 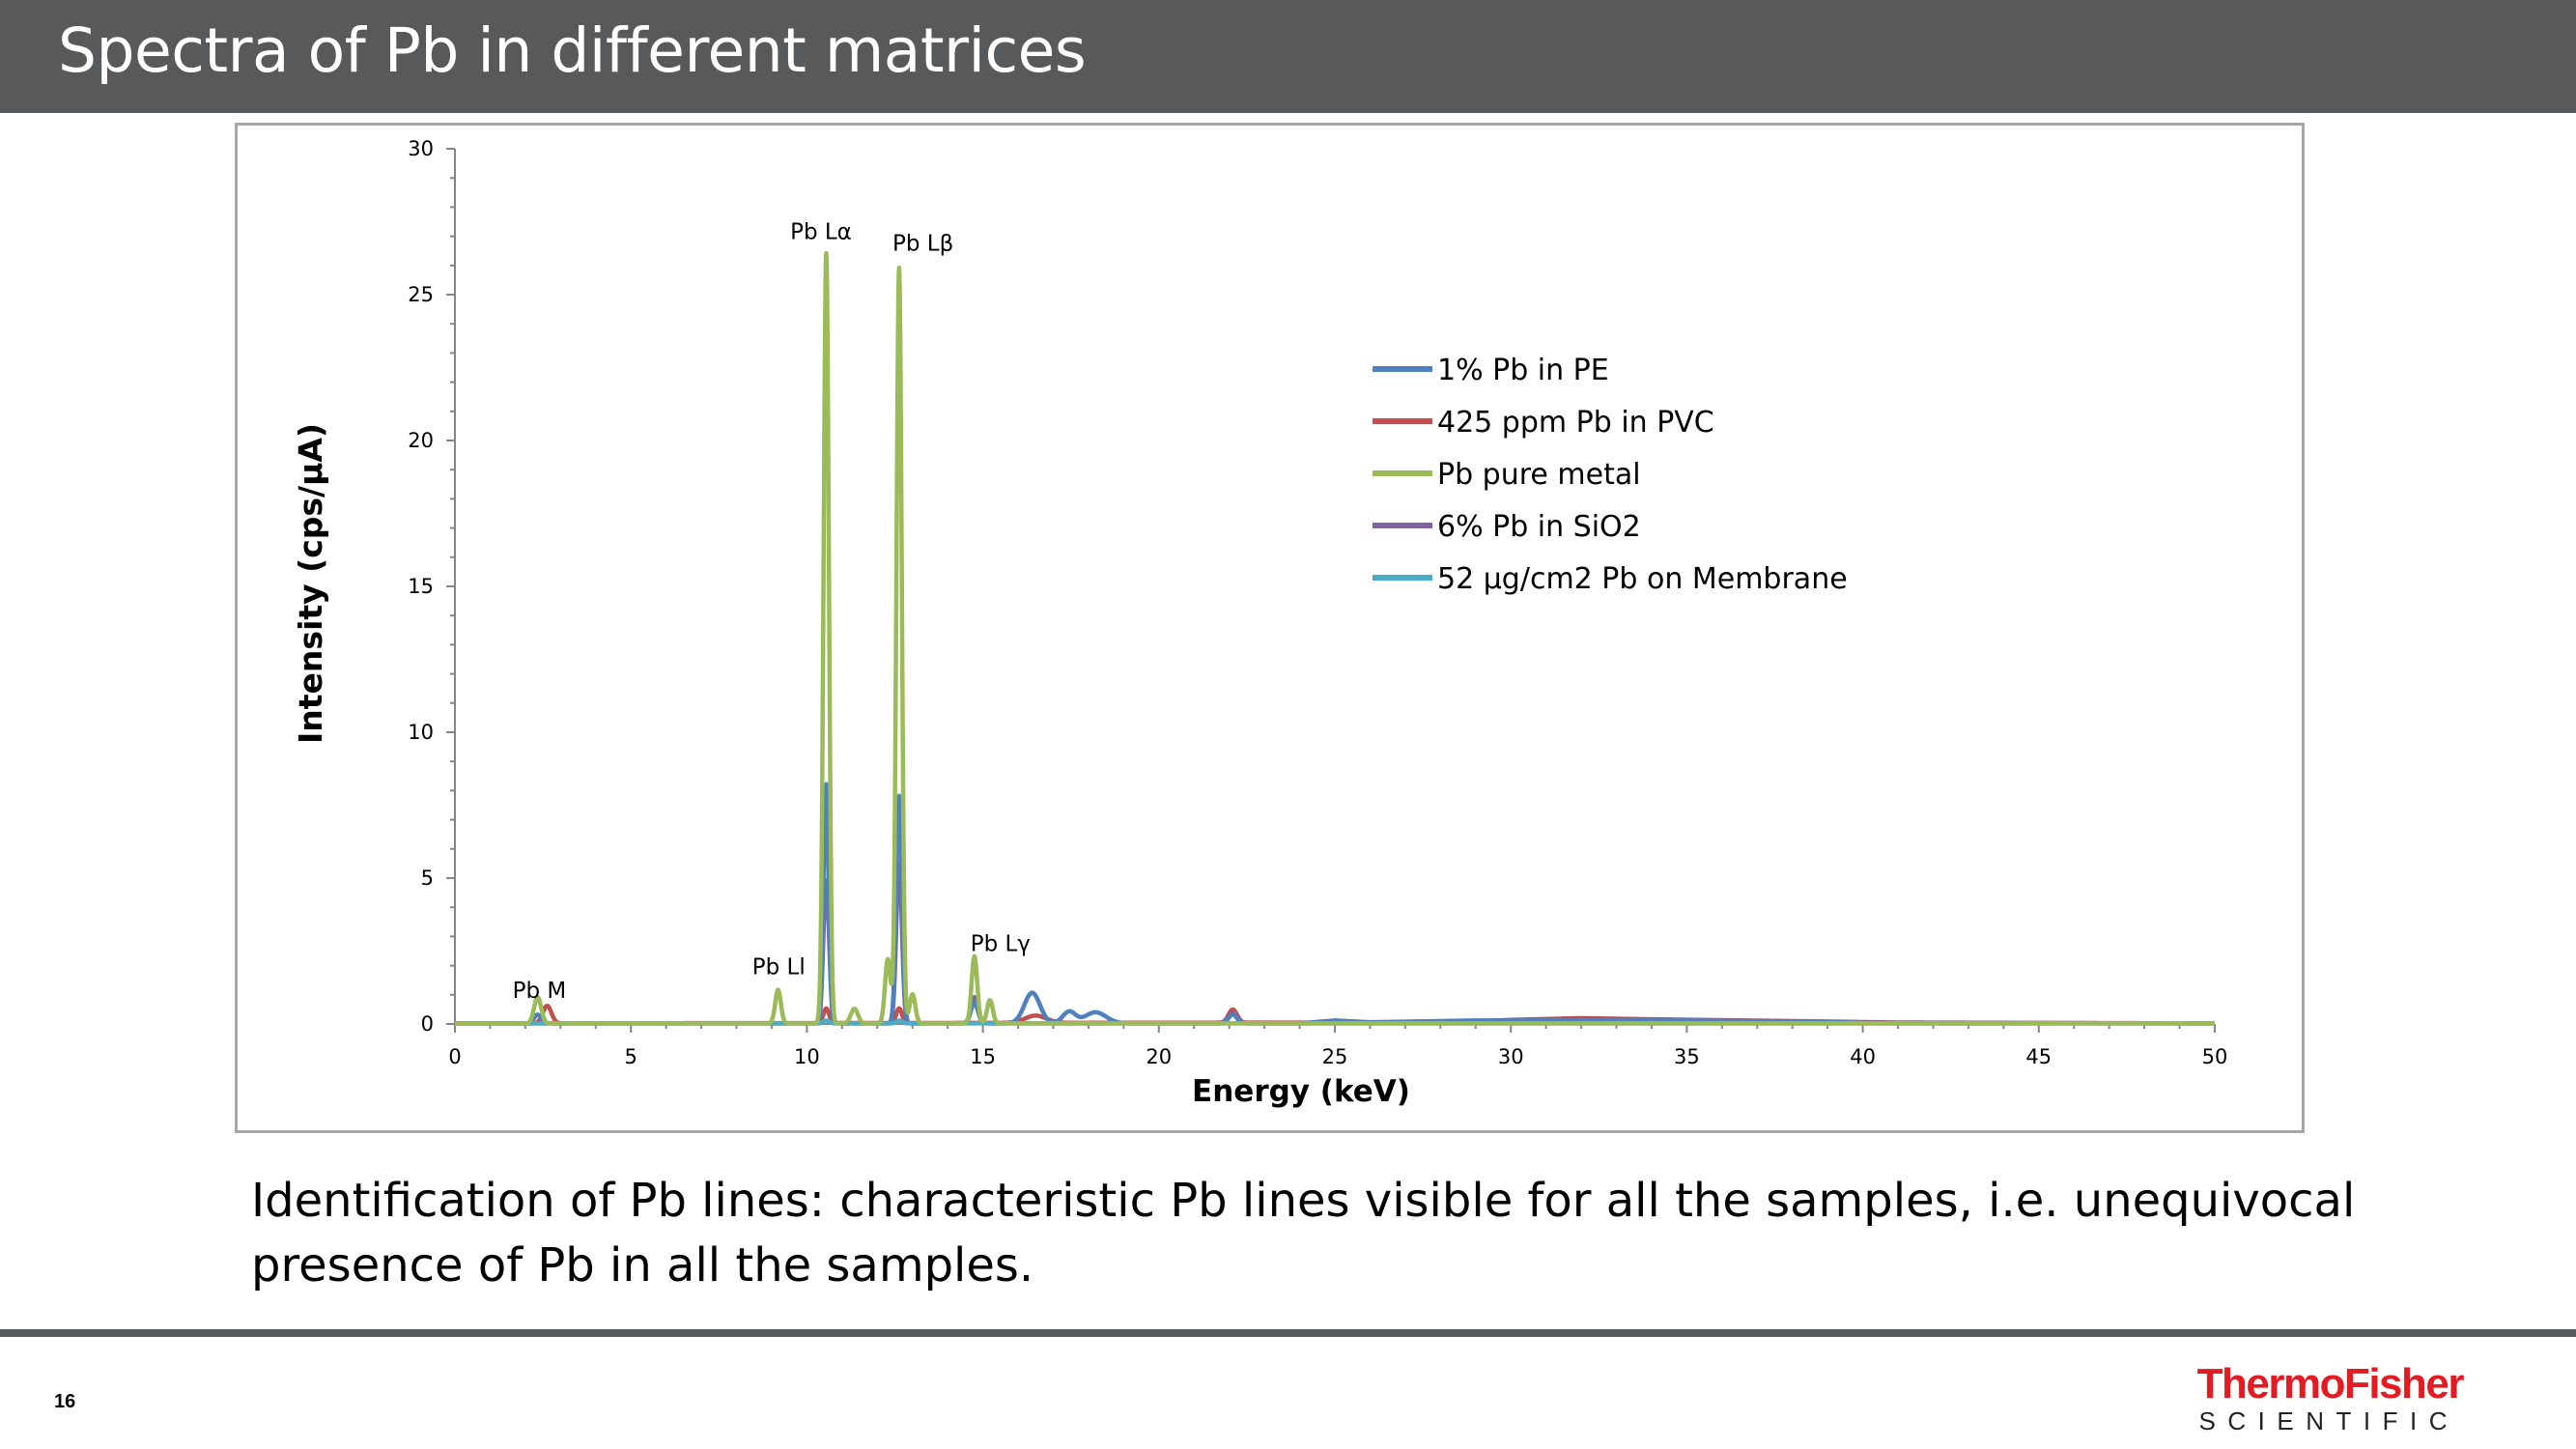 I want to click on thermo-fisher-logo: ThermoFisher SCIENTIFIC, so click(x=2329, y=1397).